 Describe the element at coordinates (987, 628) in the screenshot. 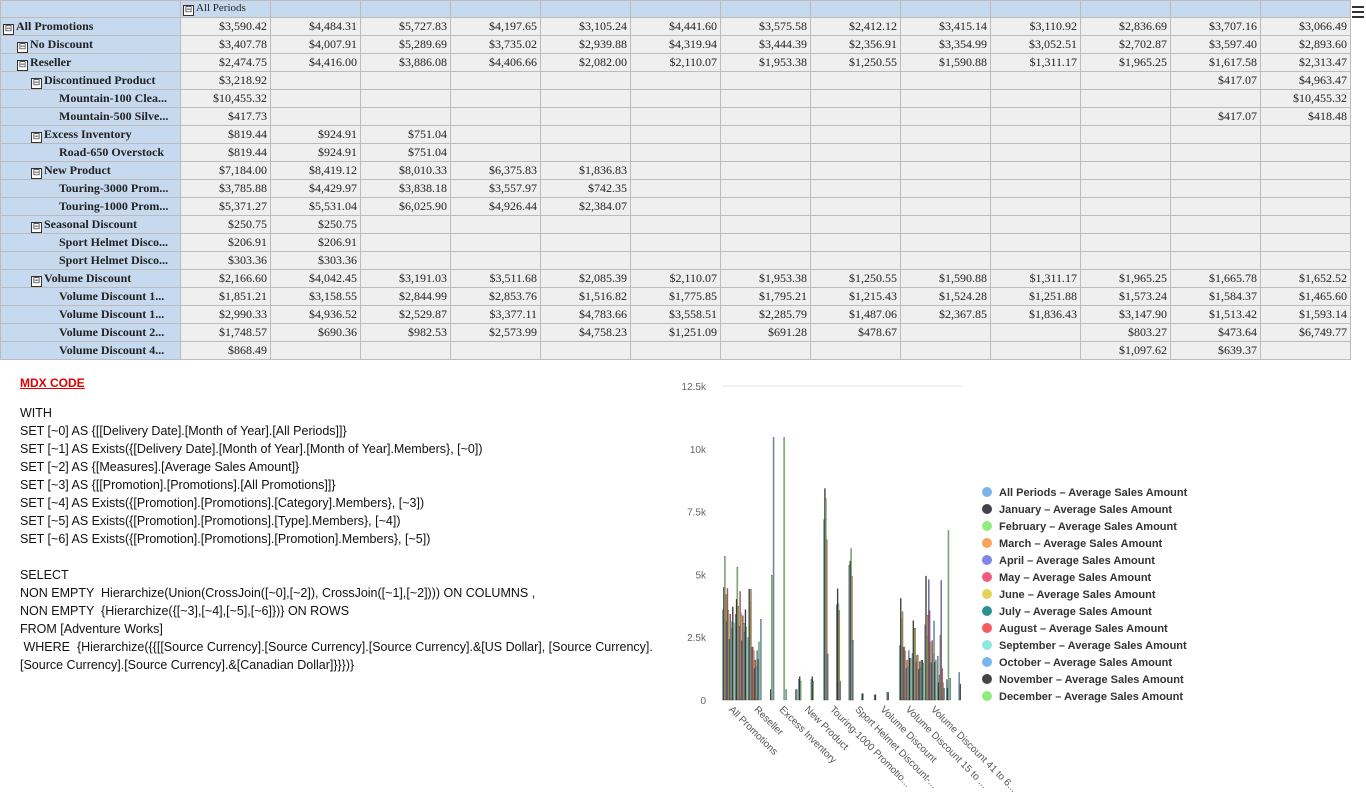

I see `legend-marker` at that location.